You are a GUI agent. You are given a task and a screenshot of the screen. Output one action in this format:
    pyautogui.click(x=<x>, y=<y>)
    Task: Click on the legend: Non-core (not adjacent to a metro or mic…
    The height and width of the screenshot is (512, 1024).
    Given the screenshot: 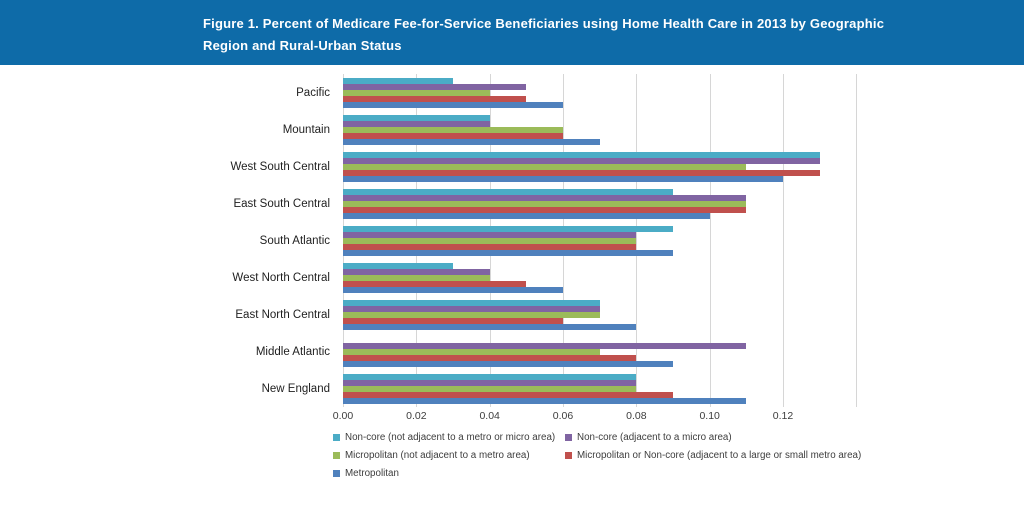 What is the action you would take?
    pyautogui.click(x=597, y=455)
    